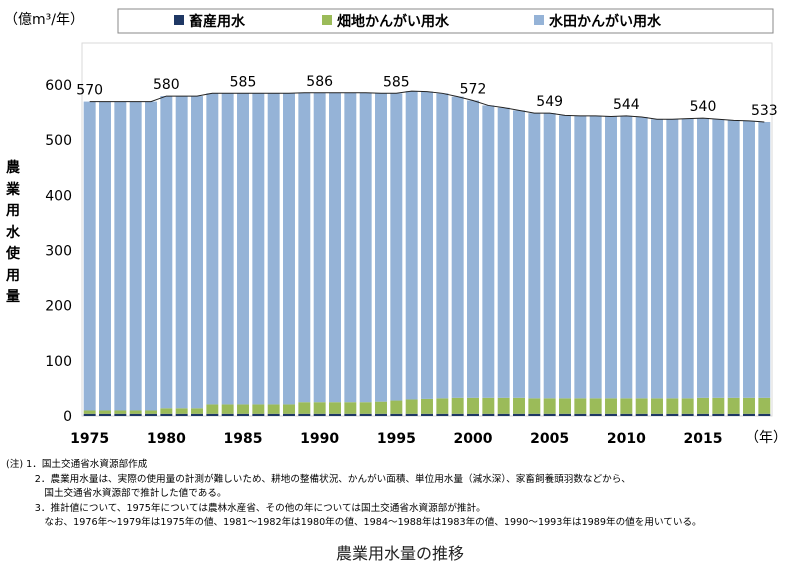 The image size is (800, 575). What do you see at coordinates (58, 196) in the screenshot?
I see `y-tick-label: 400` at bounding box center [58, 196].